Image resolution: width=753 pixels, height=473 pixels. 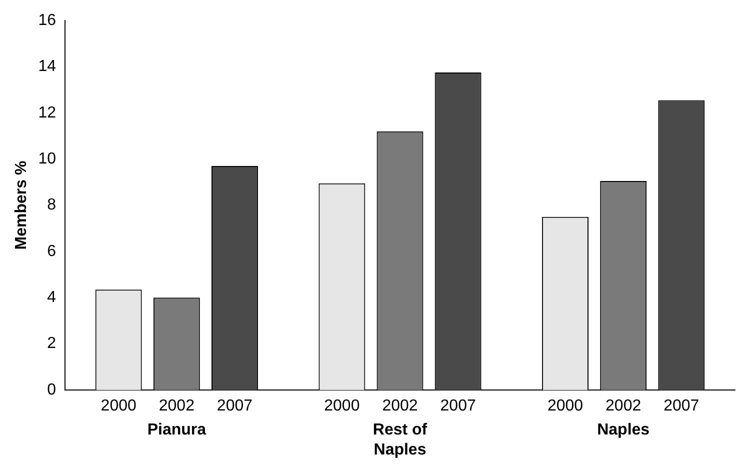 What do you see at coordinates (400, 439) in the screenshot?
I see `x-tick-label: Rest of Naples` at bounding box center [400, 439].